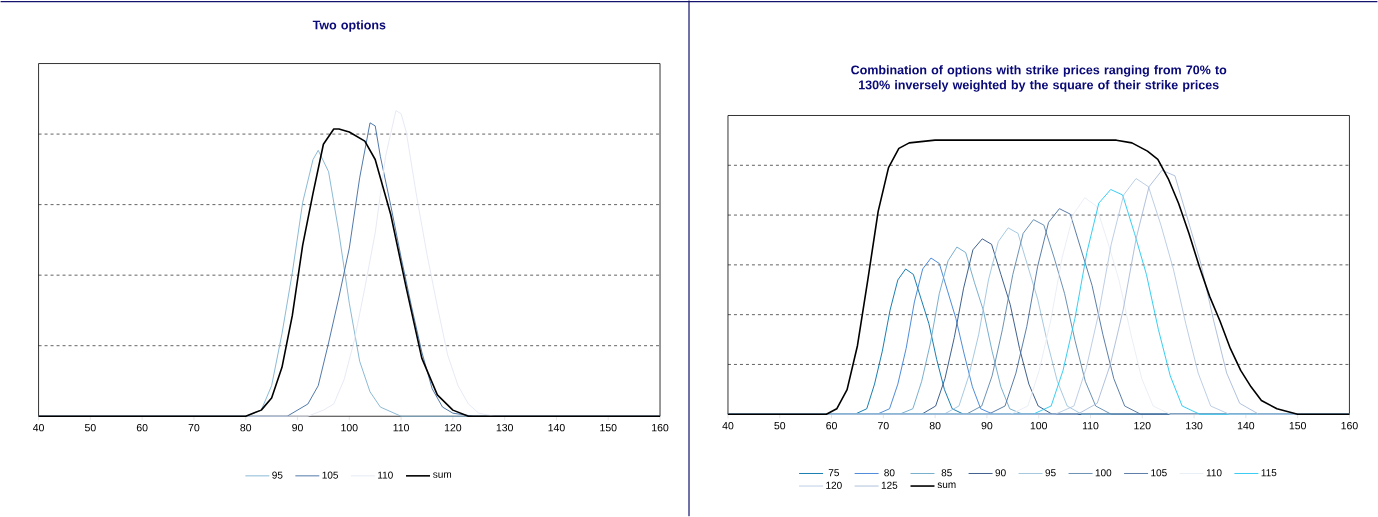 This screenshot has height=517, width=1378. What do you see at coordinates (946, 473) in the screenshot?
I see `legend-label: 85` at bounding box center [946, 473].